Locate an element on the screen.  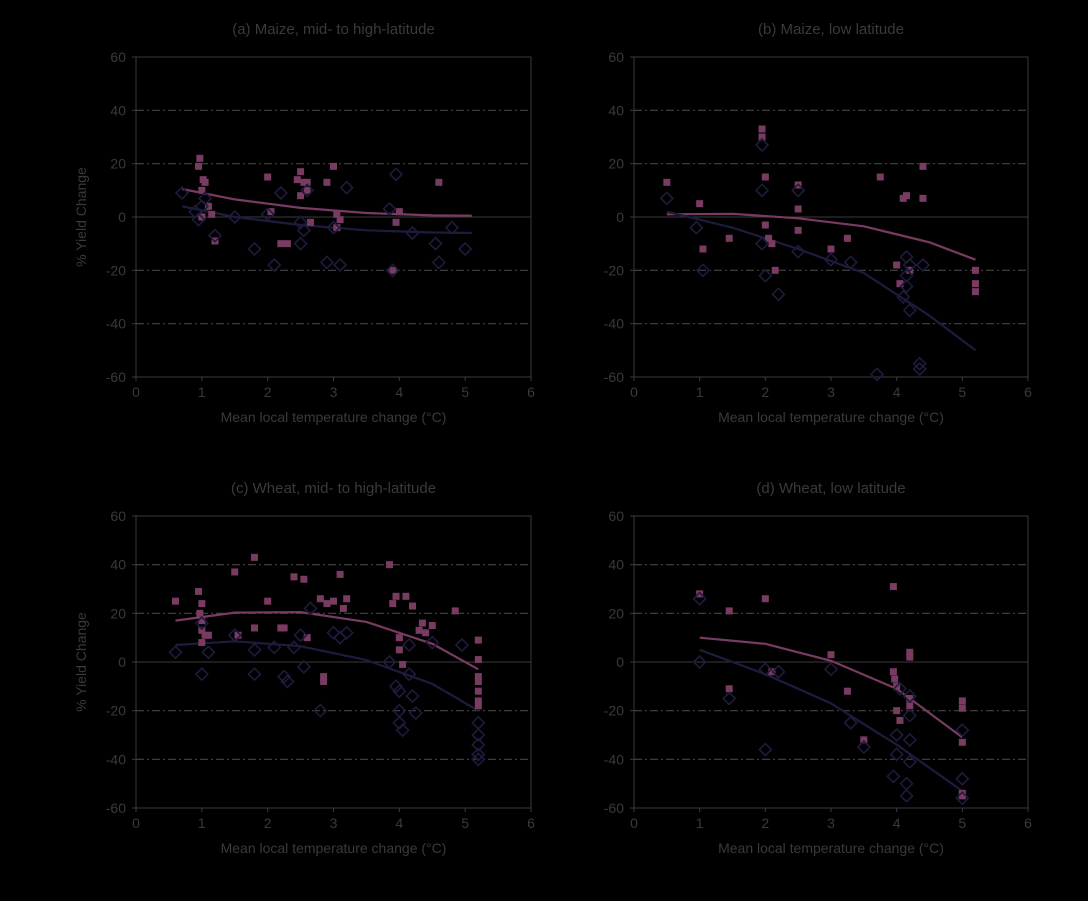
y-tick-label: -40 is located at coordinates (116, 324).